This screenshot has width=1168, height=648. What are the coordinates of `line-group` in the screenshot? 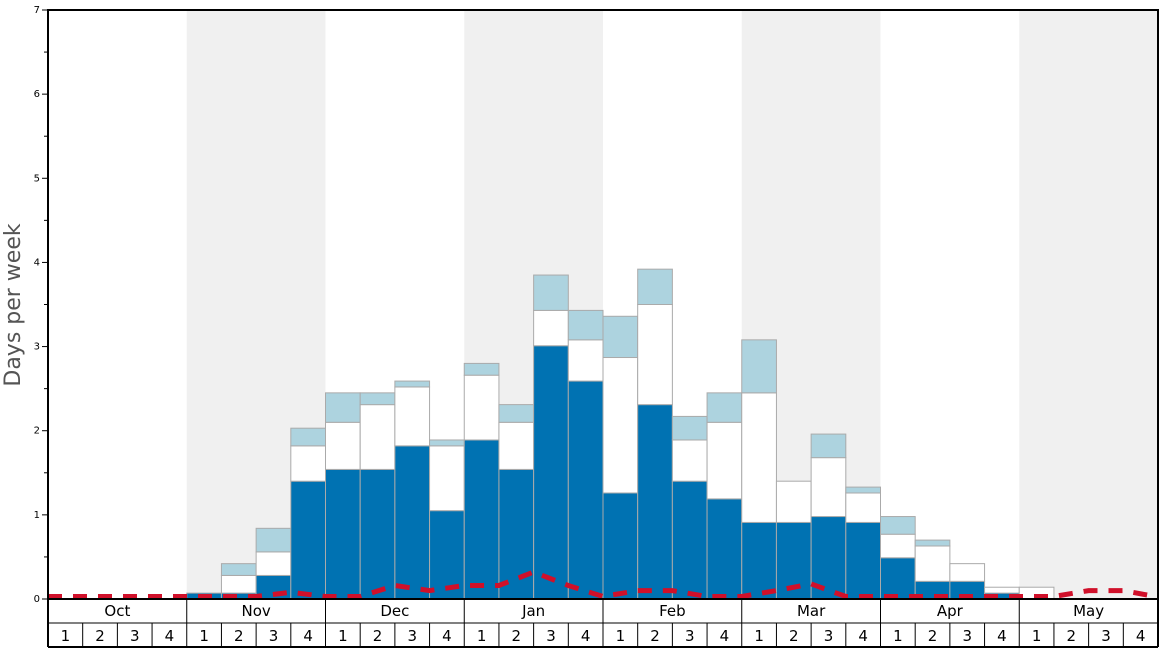 It's located at (603, 584).